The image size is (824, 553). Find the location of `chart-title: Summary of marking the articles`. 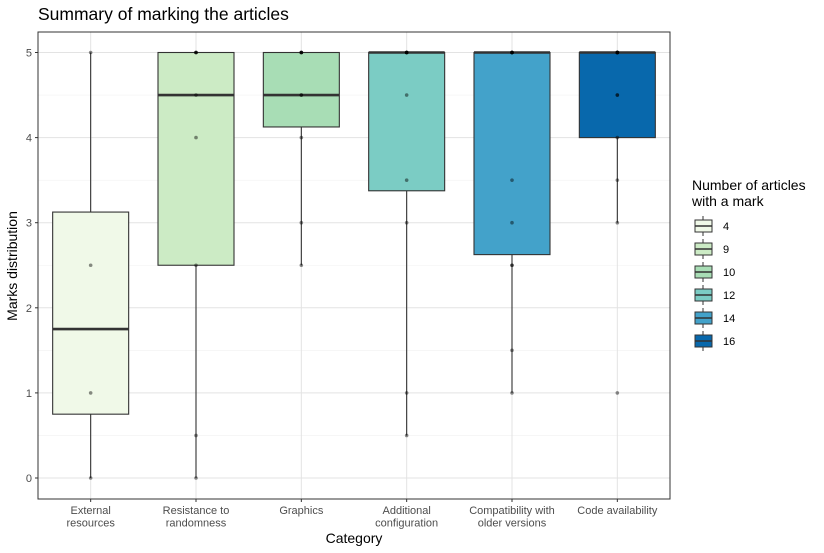

chart-title: Summary of marking the articles is located at coordinates (163, 14).